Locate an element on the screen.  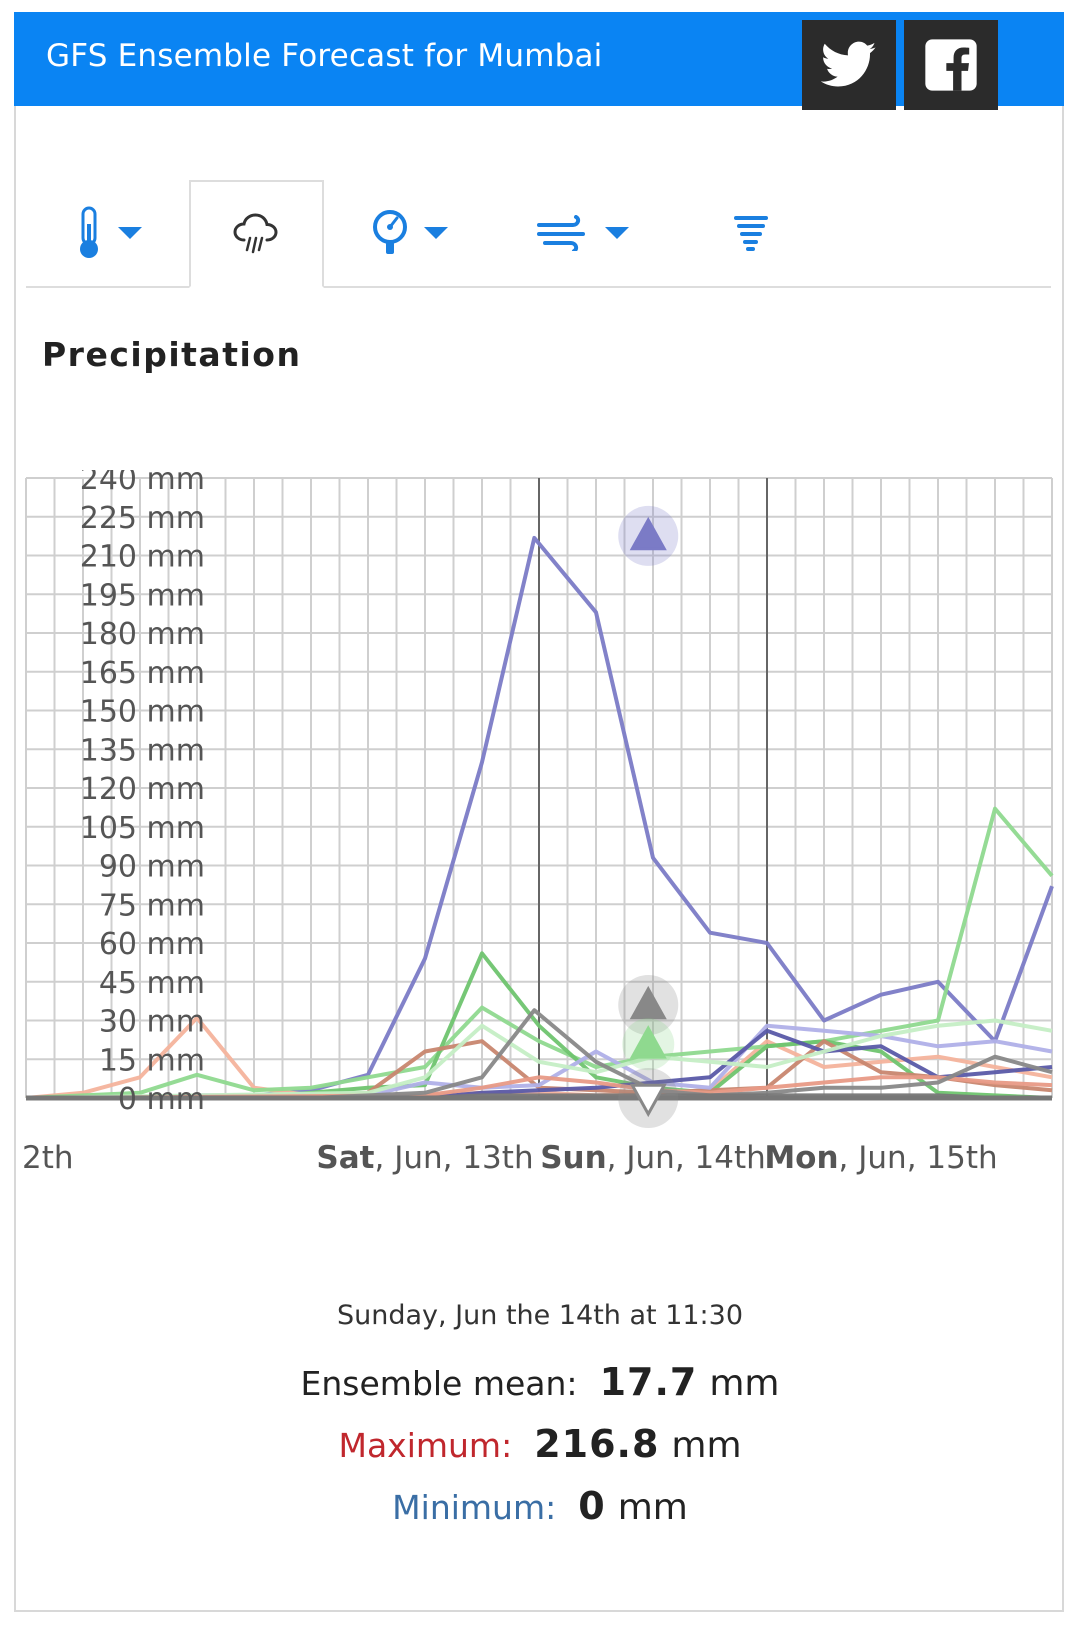
x-day-label: Sun, Jun, 14th is located at coordinates (653, 1158).